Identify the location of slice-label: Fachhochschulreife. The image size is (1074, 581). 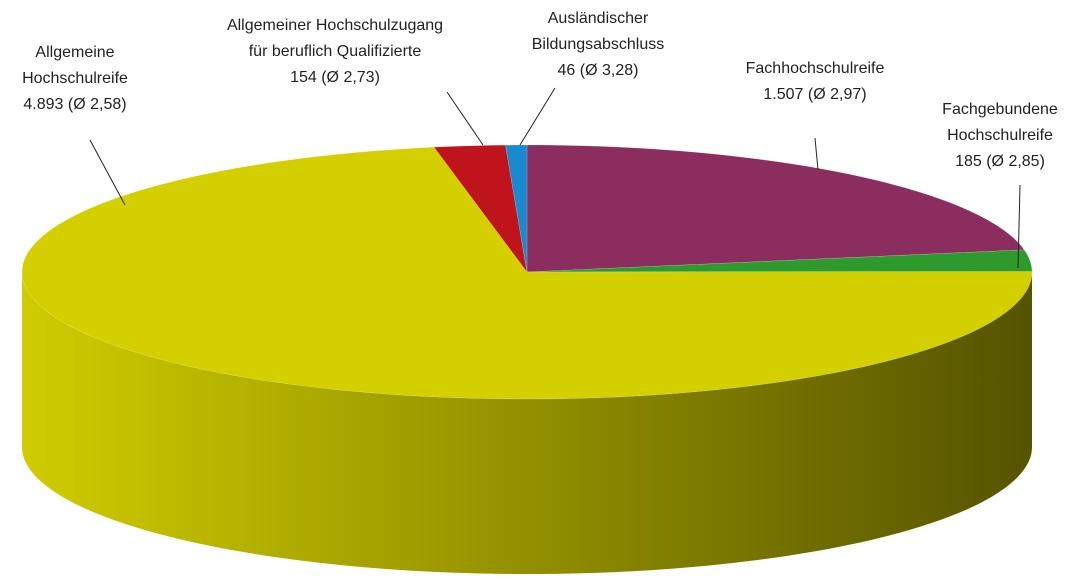
(815, 68).